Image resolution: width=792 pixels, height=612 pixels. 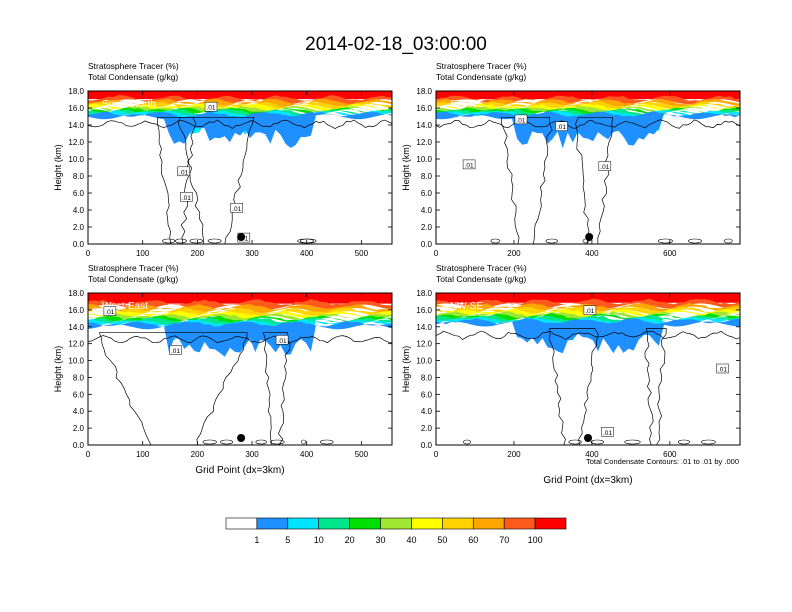 What do you see at coordinates (76, 91) in the screenshot?
I see `y-tick-label: 18.0` at bounding box center [76, 91].